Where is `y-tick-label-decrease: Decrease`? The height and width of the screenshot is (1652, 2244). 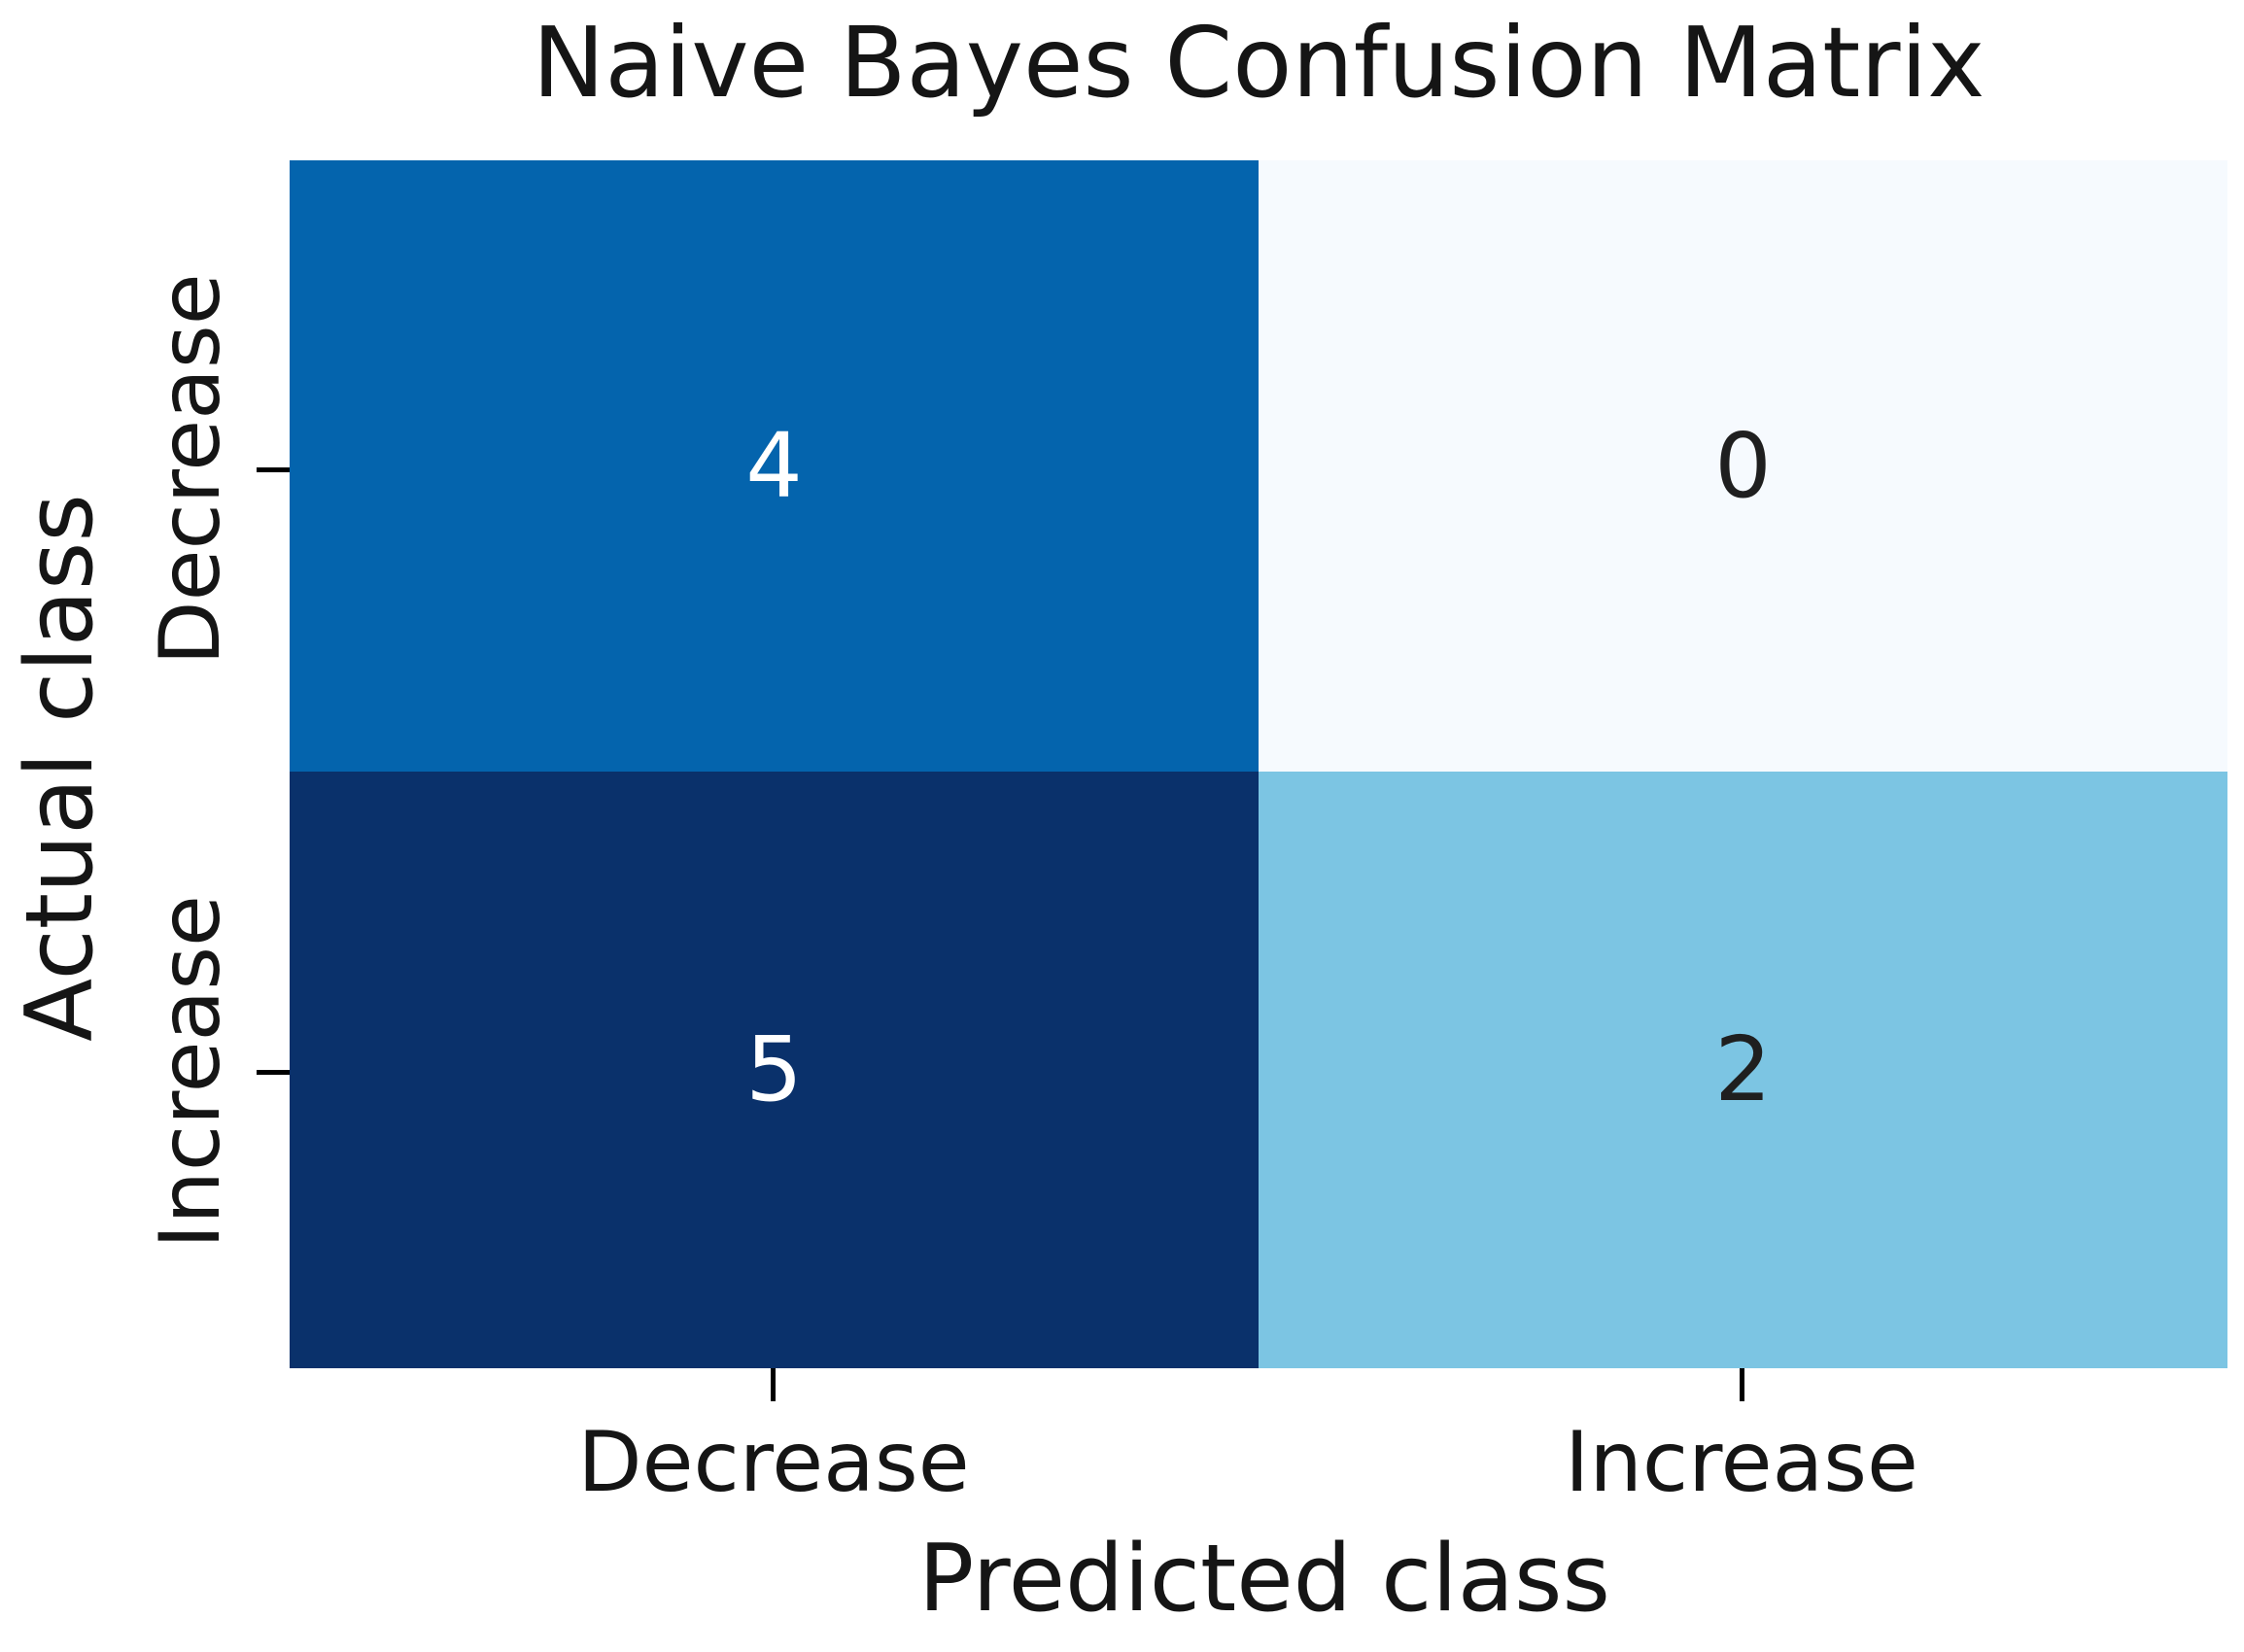 y-tick-label-decrease: Decrease is located at coordinates (190, 470).